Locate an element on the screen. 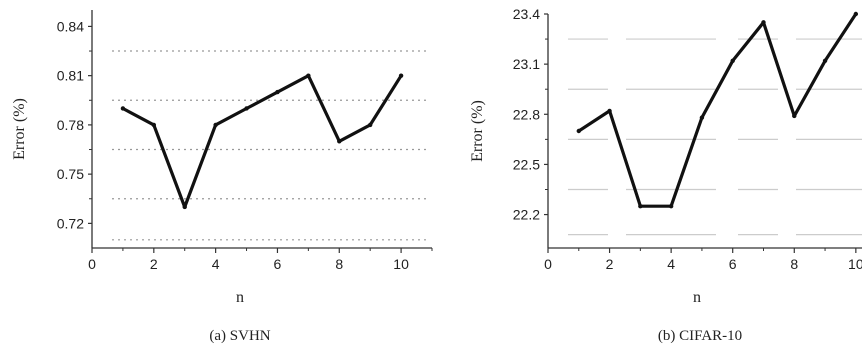 This screenshot has width=862, height=359. svhn-series-line is located at coordinates (262, 141).